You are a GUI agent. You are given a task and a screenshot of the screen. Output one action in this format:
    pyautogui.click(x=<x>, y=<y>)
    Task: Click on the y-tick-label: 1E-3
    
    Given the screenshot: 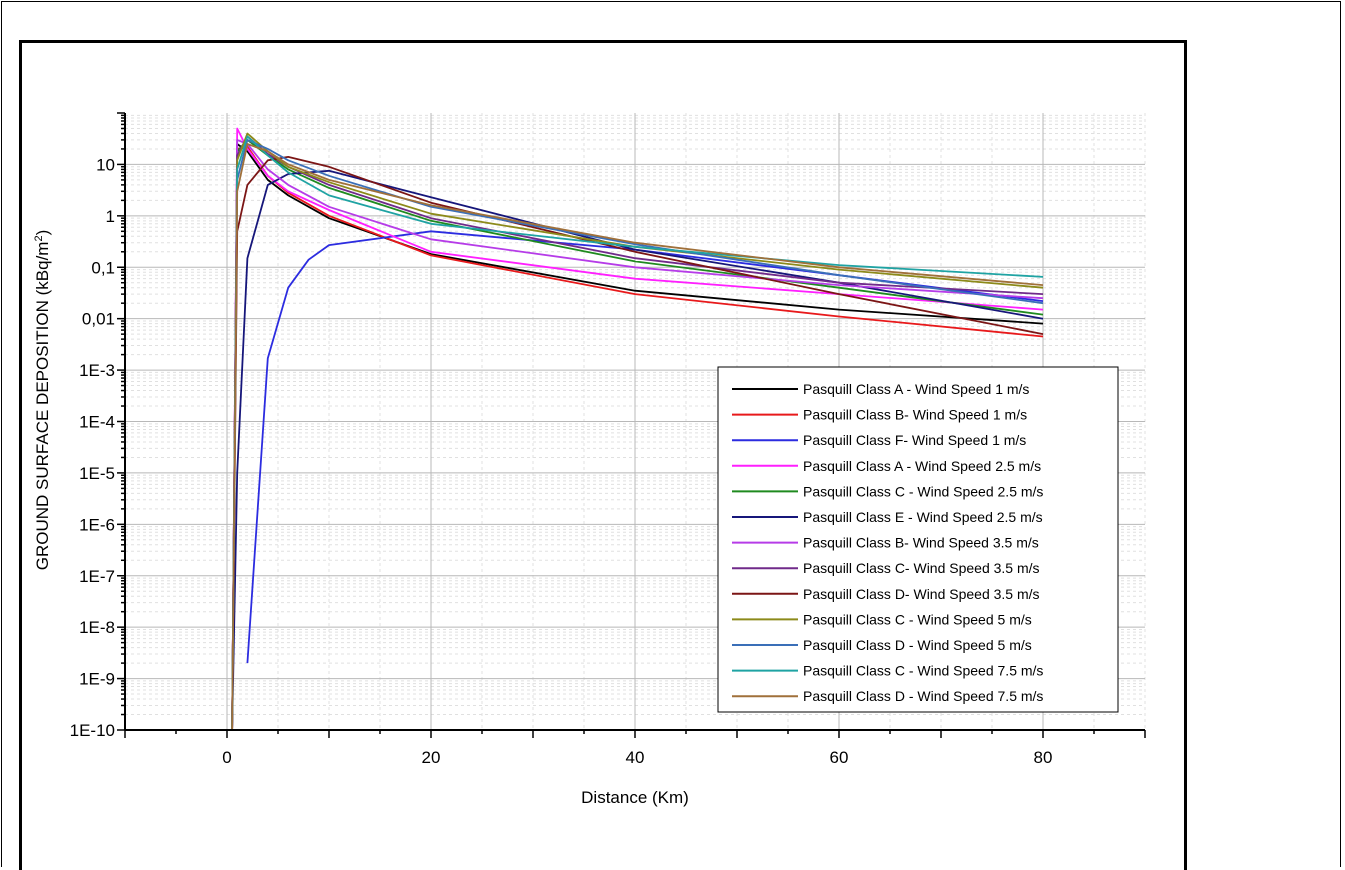 What is the action you would take?
    pyautogui.click(x=97, y=370)
    